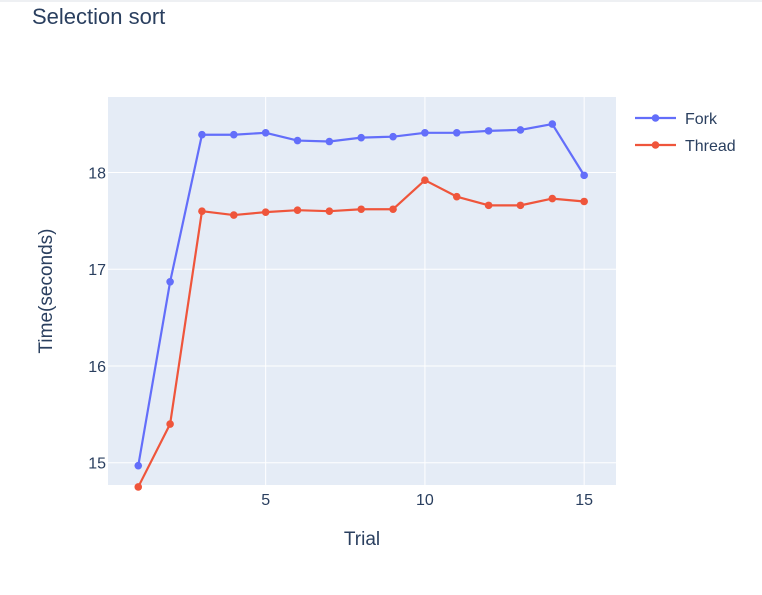  What do you see at coordinates (97, 464) in the screenshot?
I see `y-tick-label: 15` at bounding box center [97, 464].